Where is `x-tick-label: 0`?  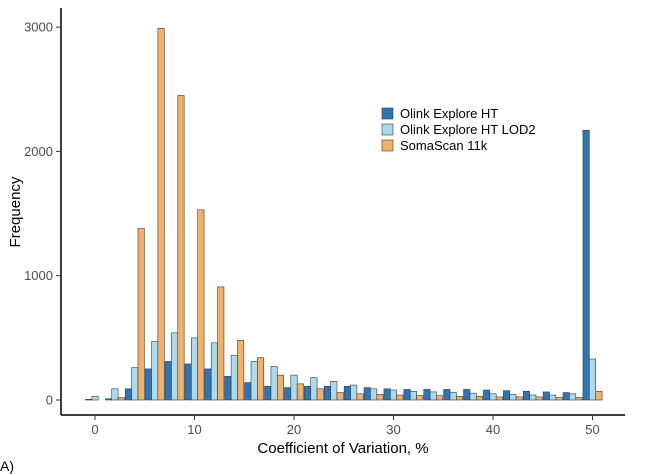 x-tick-label: 0 is located at coordinates (94, 429).